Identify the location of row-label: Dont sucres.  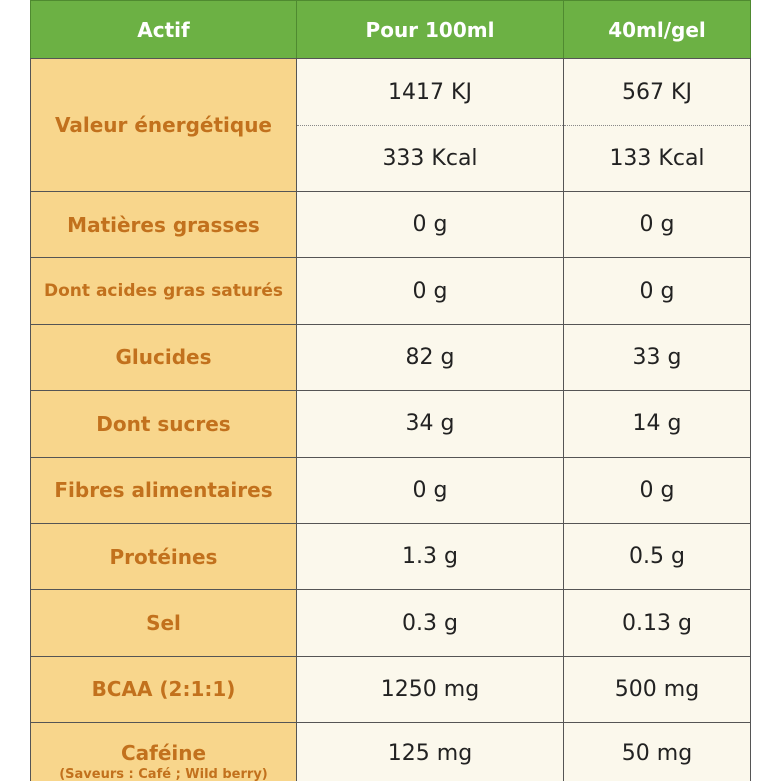
(163, 424).